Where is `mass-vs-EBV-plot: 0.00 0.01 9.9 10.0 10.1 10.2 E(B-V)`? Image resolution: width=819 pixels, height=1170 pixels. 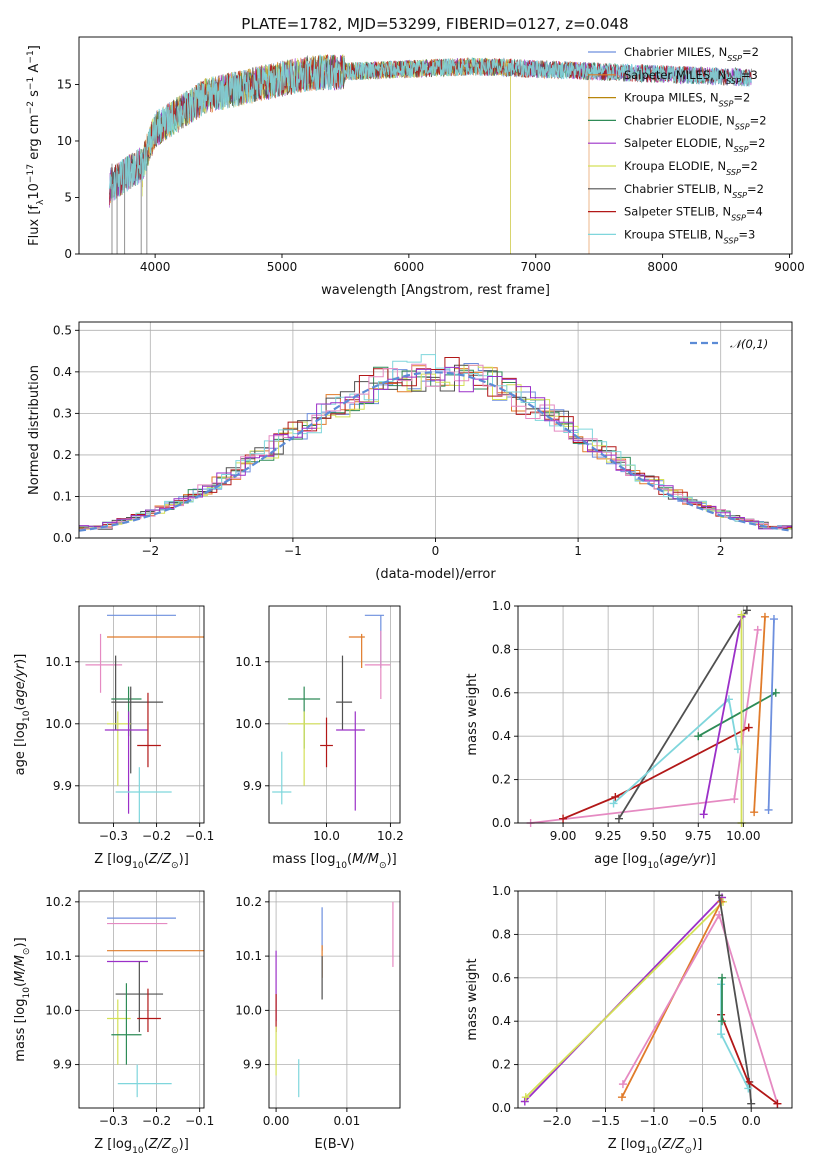 mass-vs-EBV-plot: 0.00 0.01 9.9 10.0 10.1 10.2 E(B-V) is located at coordinates (318, 1021).